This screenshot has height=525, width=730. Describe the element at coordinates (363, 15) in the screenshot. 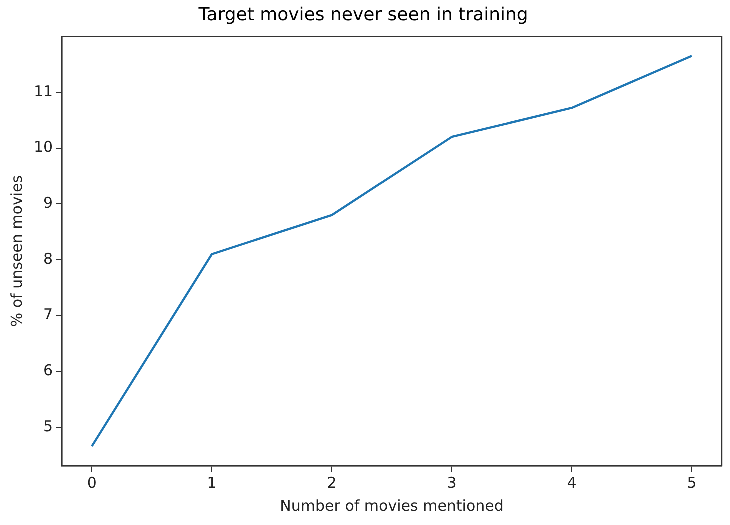

I see `chart-title: Target movies never seen in training` at that location.